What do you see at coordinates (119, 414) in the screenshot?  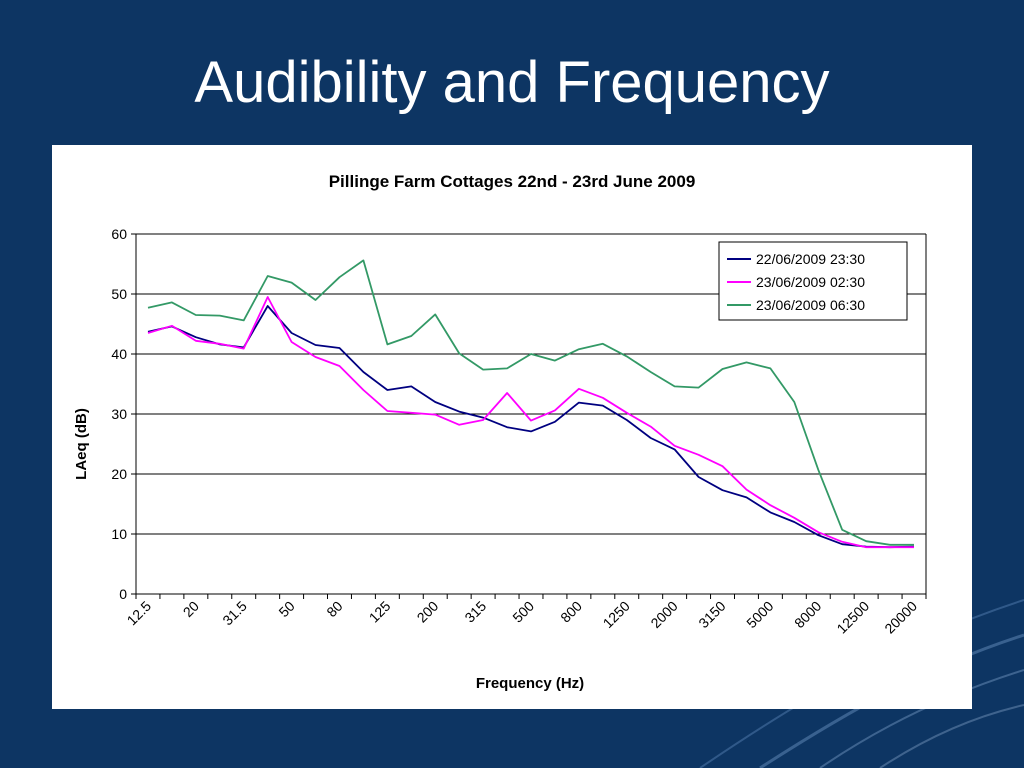 I see `y-tick-label: 30` at bounding box center [119, 414].